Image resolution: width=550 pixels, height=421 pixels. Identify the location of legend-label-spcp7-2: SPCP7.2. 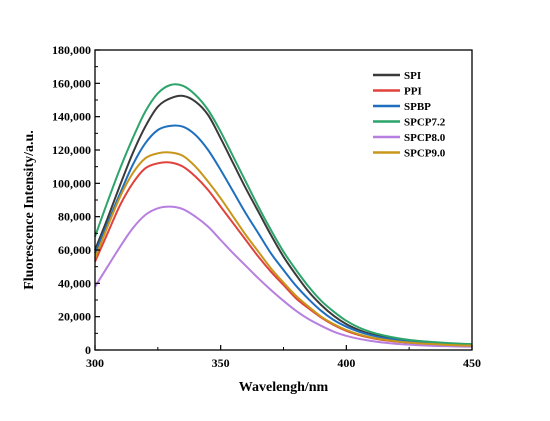
(425, 123).